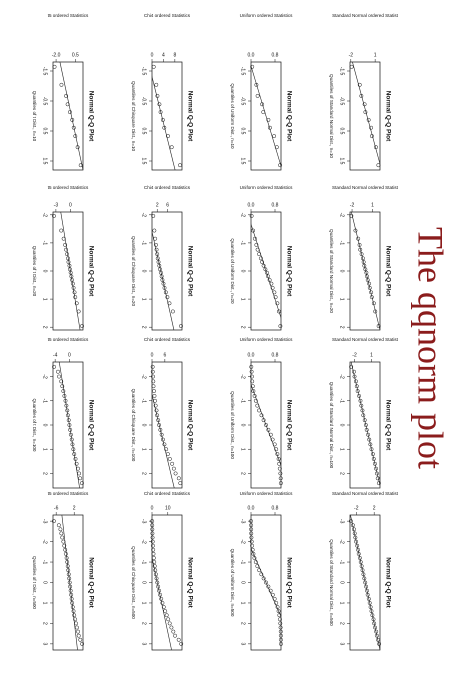 The height and width of the screenshot is (700, 453). What do you see at coordinates (167, 339) in the screenshot?
I see `y-axis-label: Chi4 ordered Statistics` at bounding box center [167, 339].